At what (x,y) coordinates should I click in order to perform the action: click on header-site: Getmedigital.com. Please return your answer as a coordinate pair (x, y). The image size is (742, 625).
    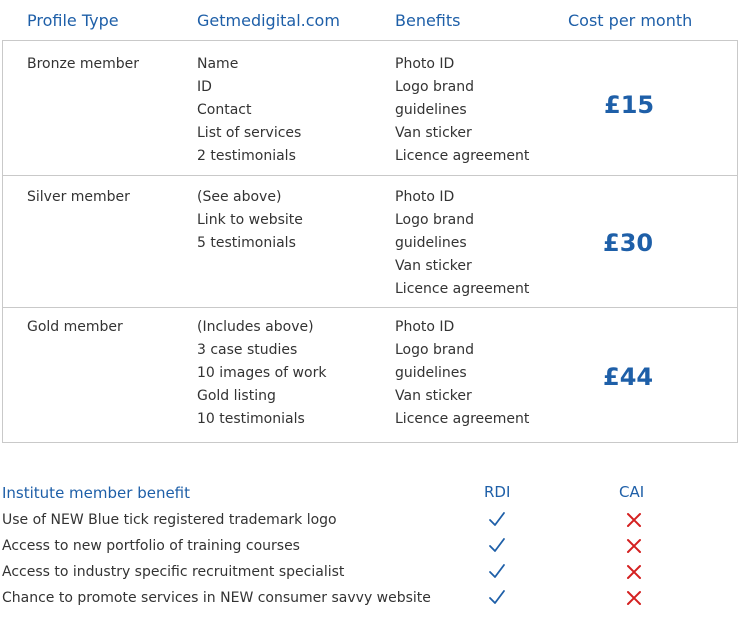
    Looking at the image, I should click on (268, 20).